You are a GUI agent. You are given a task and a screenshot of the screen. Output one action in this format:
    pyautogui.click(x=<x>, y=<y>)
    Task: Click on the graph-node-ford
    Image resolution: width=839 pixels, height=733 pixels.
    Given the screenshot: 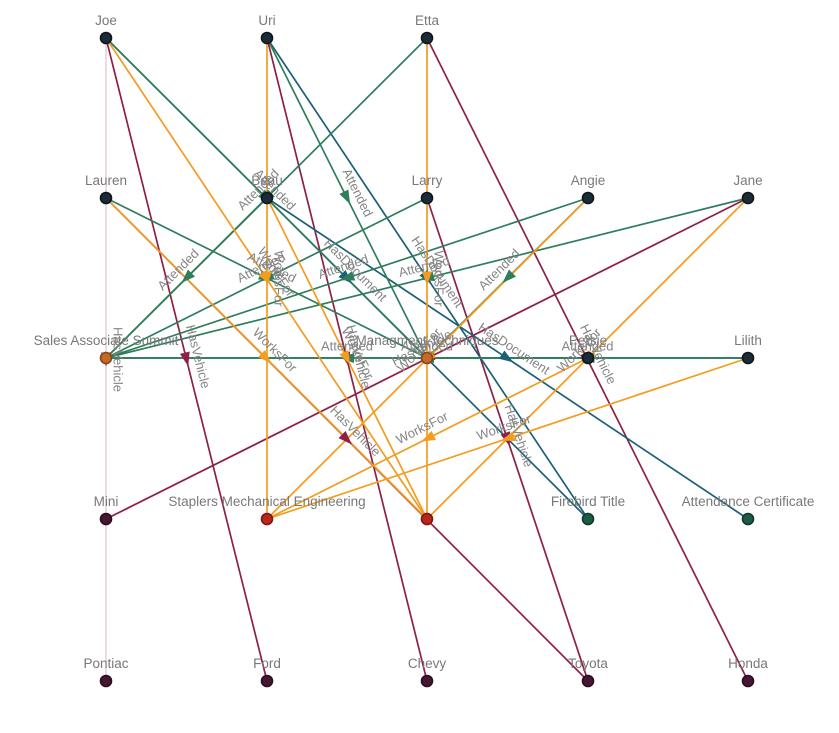 What is the action you would take?
    pyautogui.click(x=267, y=681)
    